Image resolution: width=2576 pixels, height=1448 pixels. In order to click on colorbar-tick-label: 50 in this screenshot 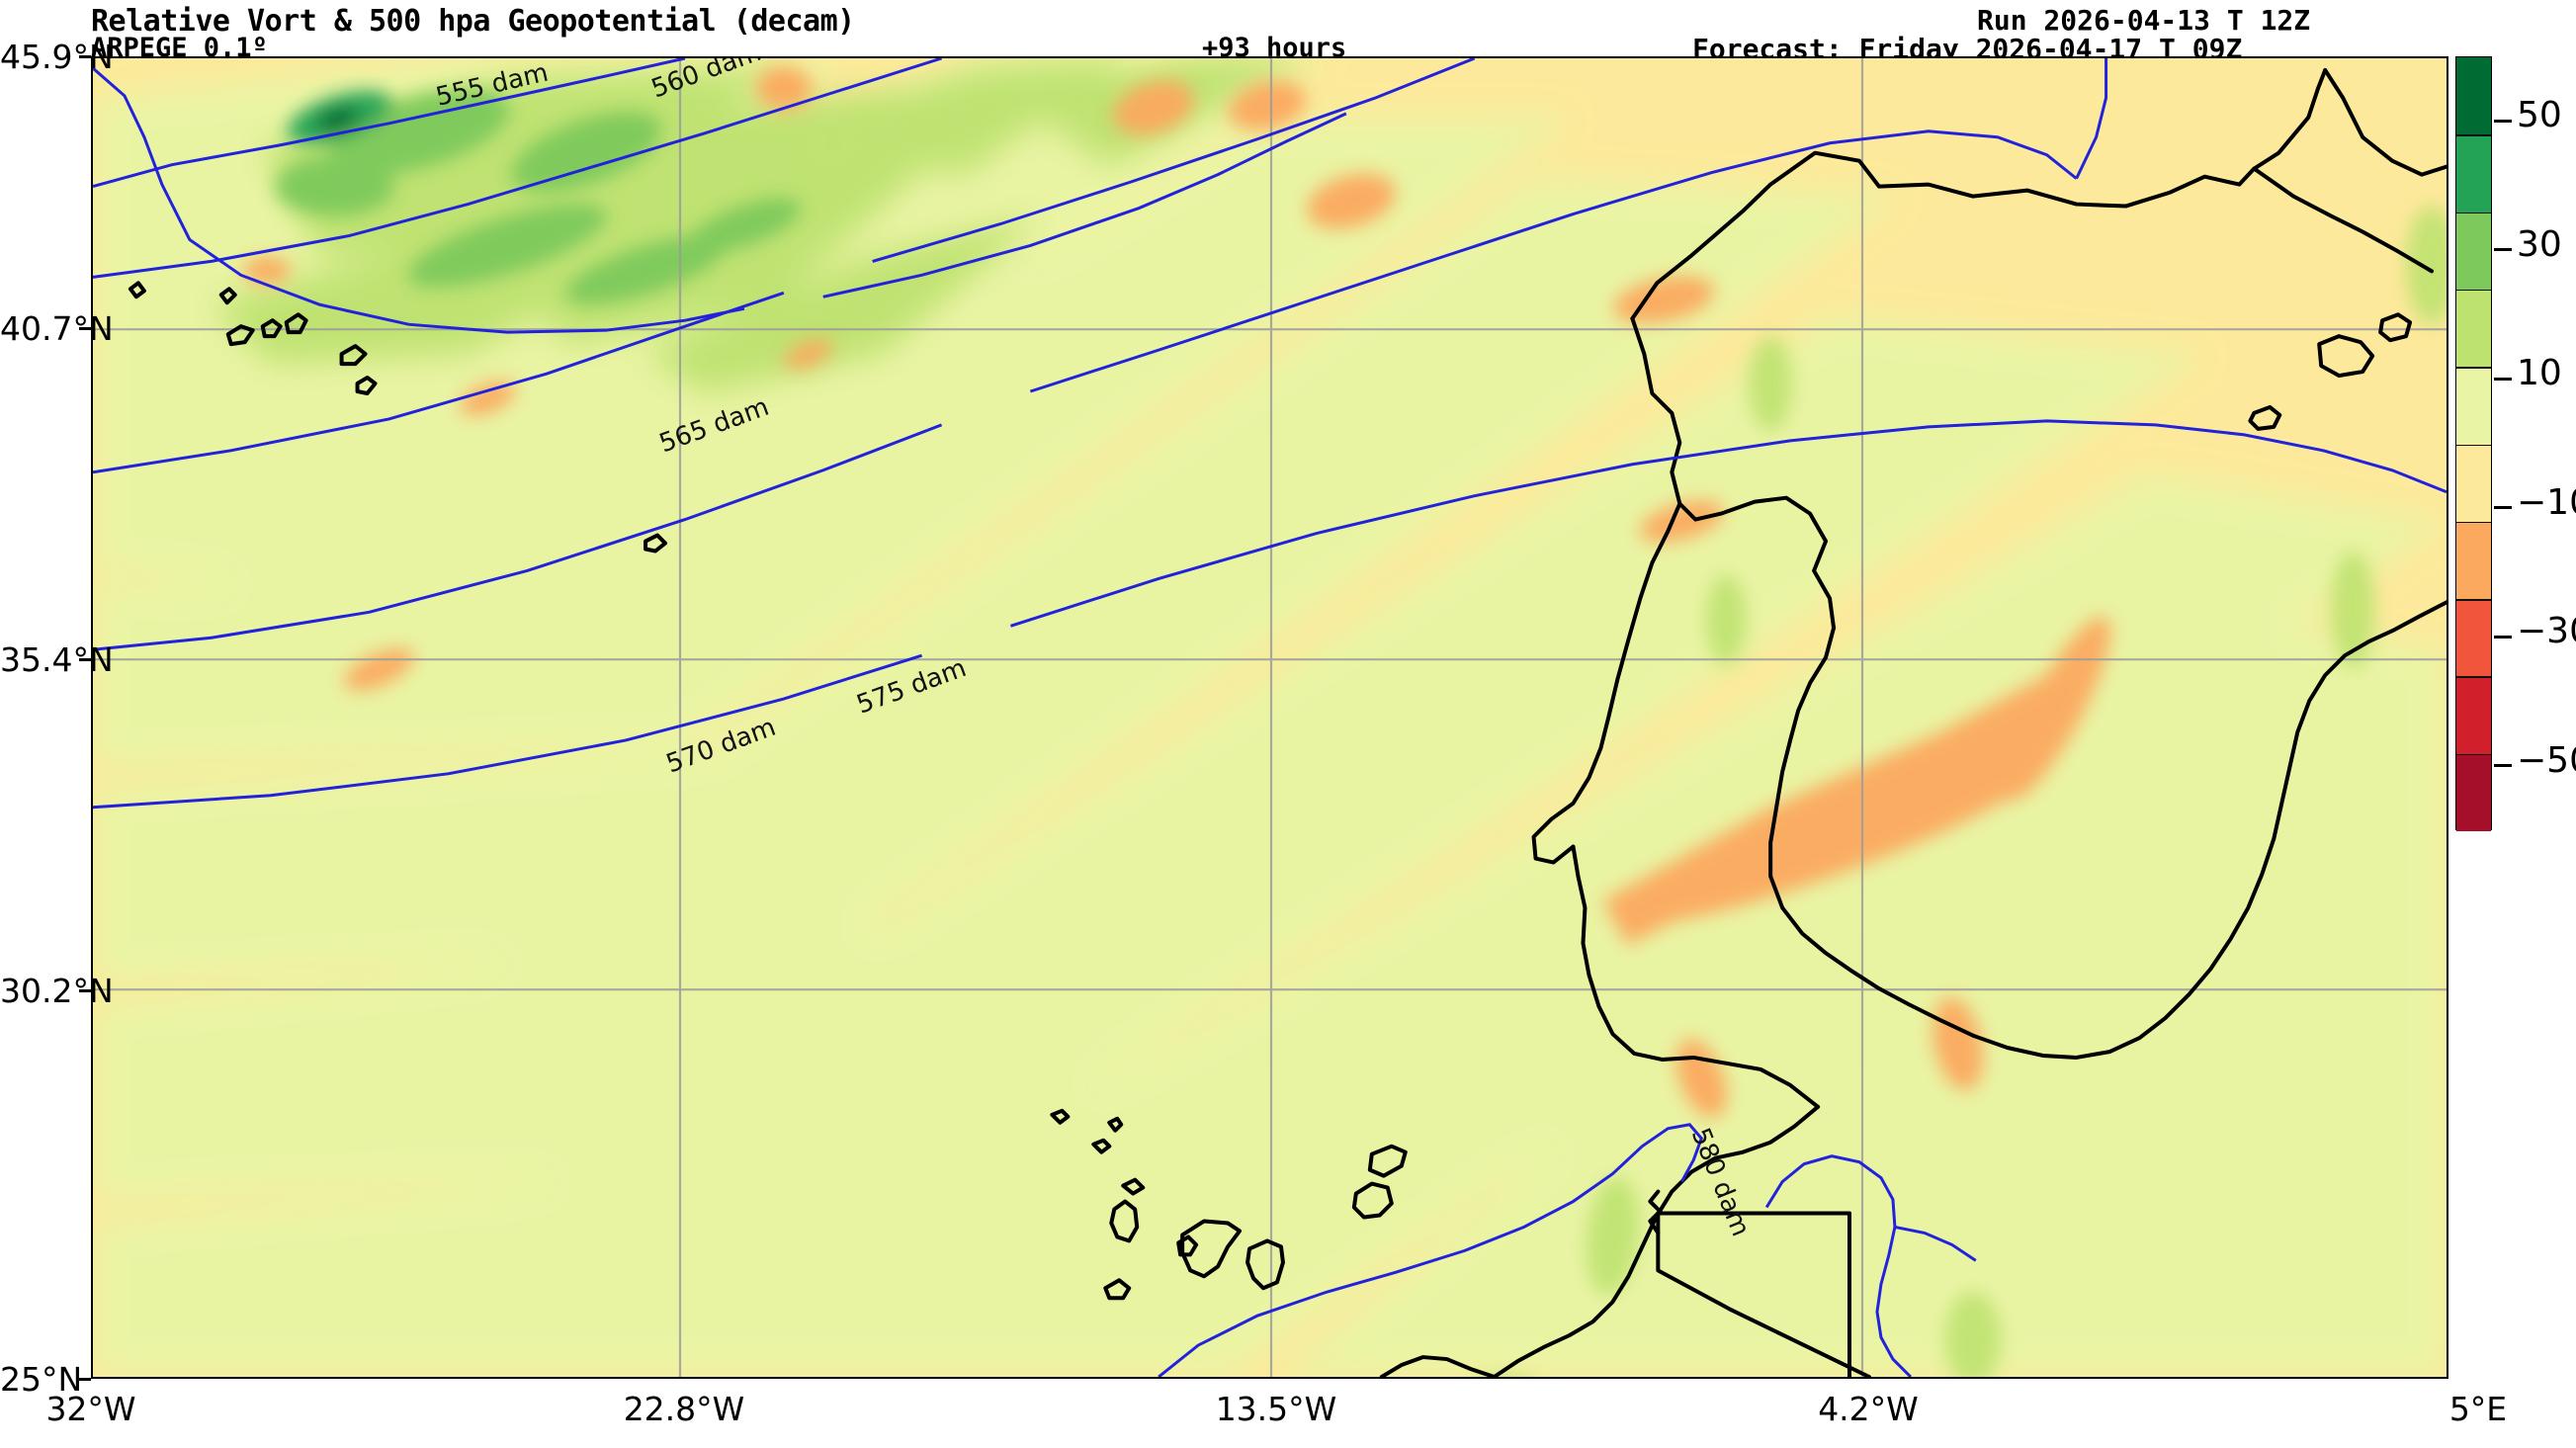, I will do `click(2539, 115)`.